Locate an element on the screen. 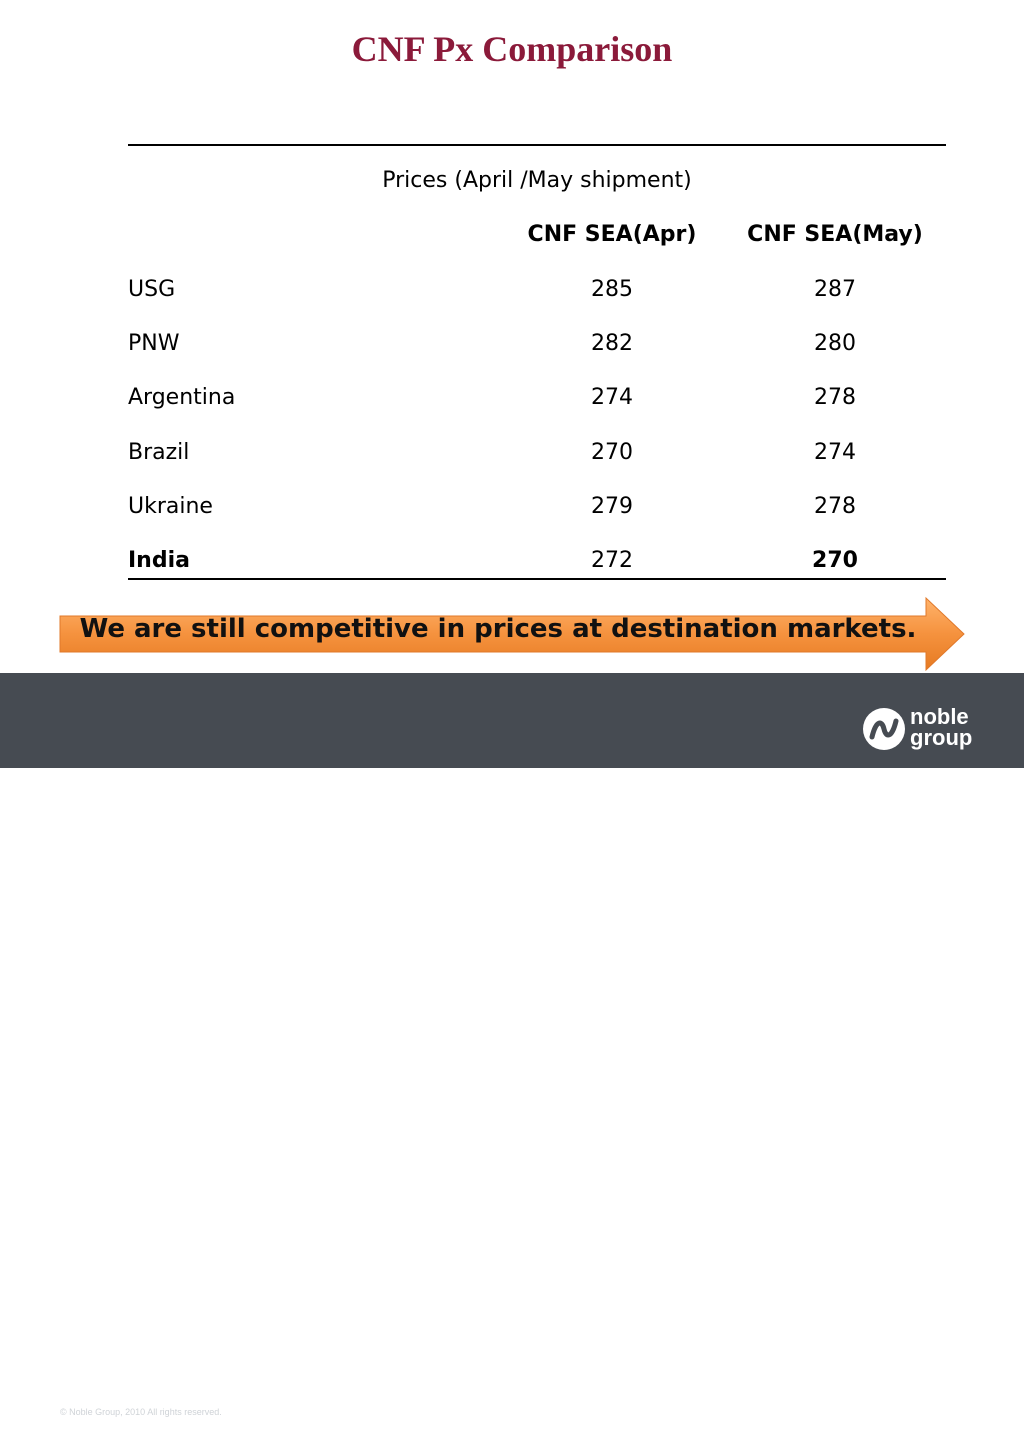  row-label: Brazil is located at coordinates (159, 452).